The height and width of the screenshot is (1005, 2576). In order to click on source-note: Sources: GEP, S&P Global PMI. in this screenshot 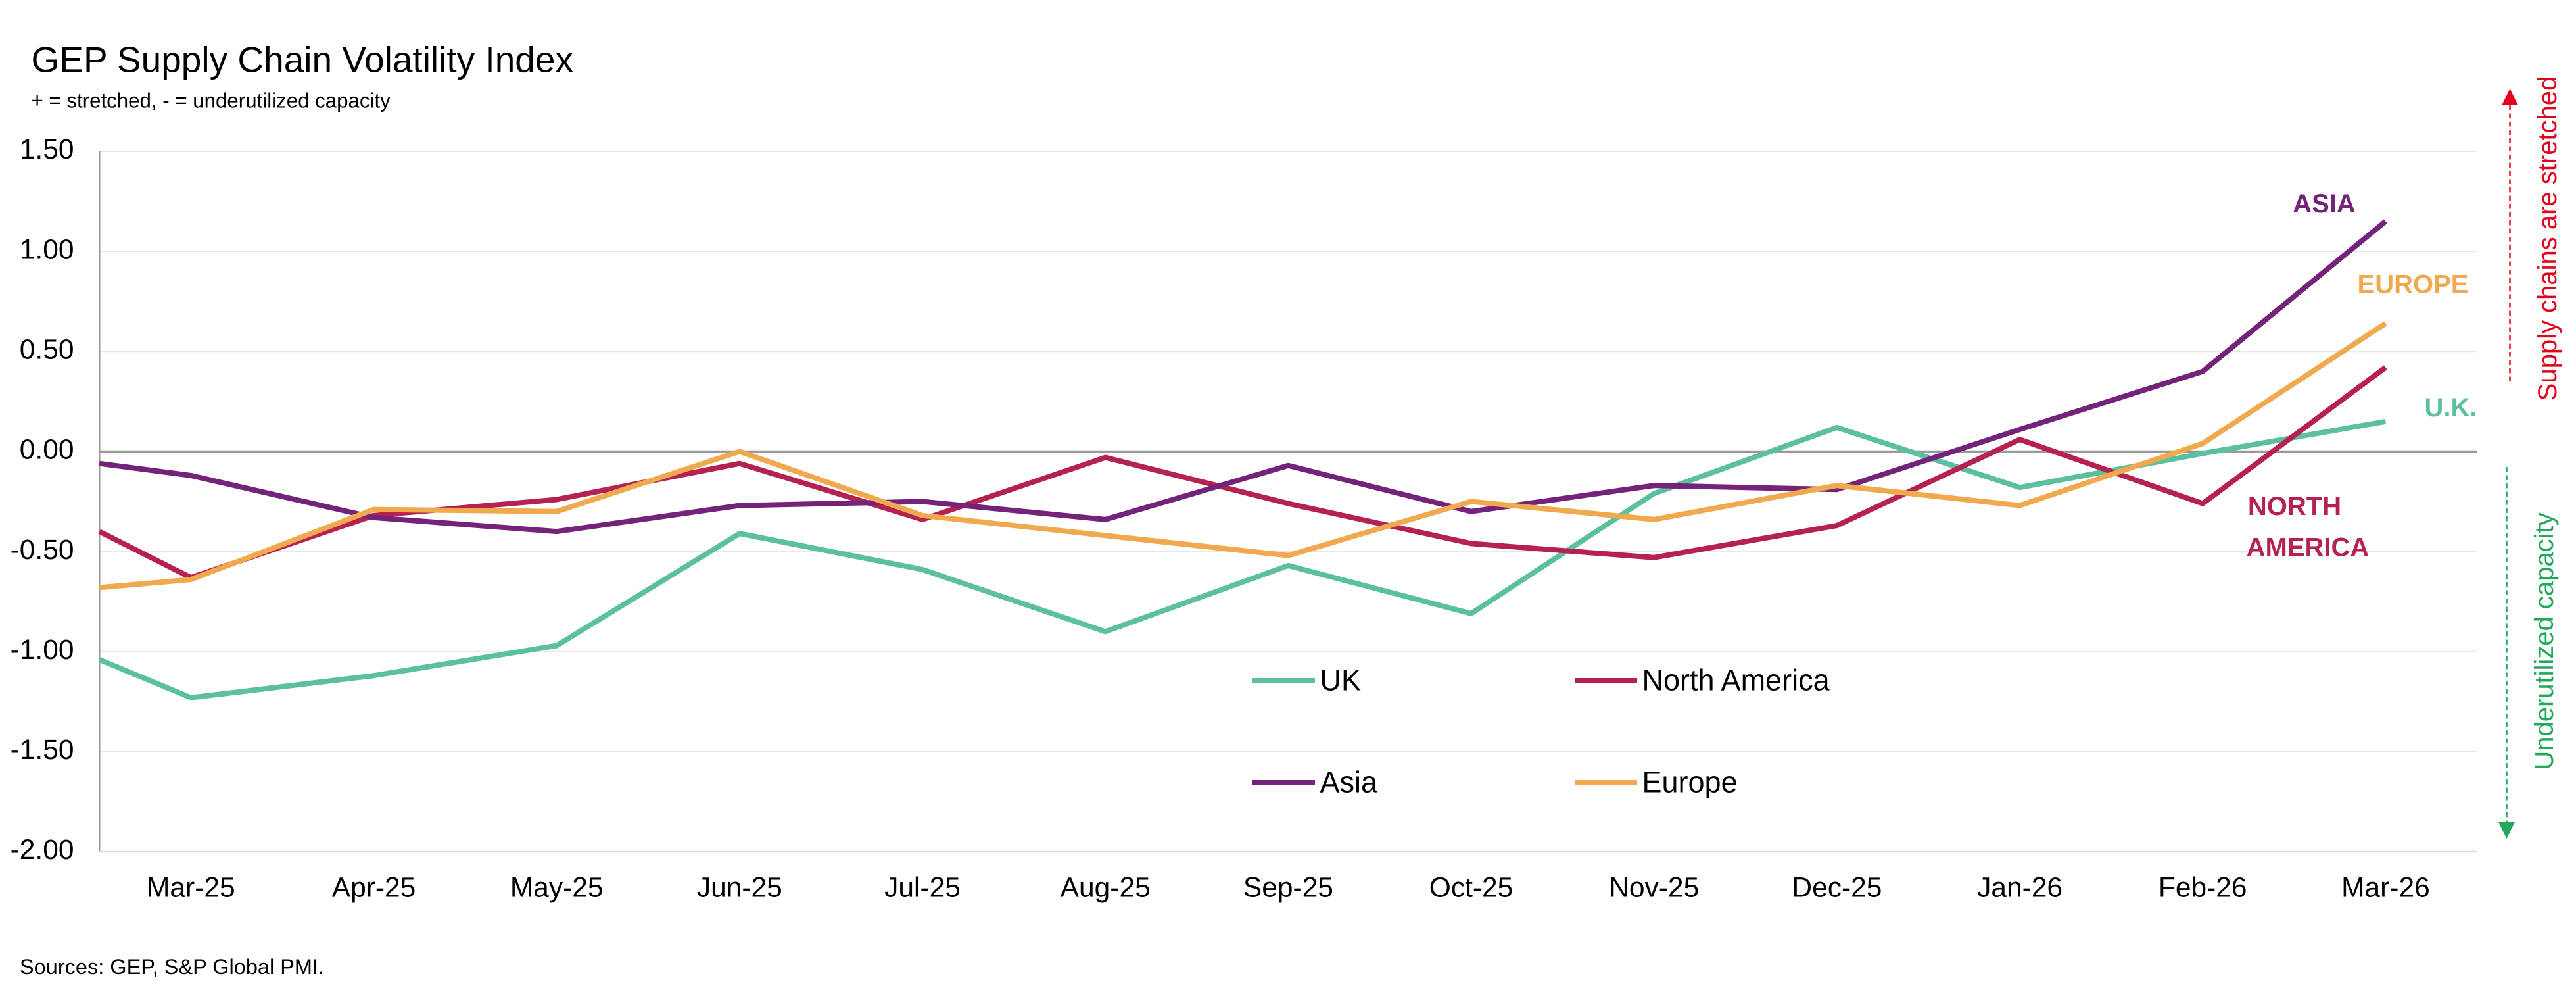, I will do `click(172, 967)`.